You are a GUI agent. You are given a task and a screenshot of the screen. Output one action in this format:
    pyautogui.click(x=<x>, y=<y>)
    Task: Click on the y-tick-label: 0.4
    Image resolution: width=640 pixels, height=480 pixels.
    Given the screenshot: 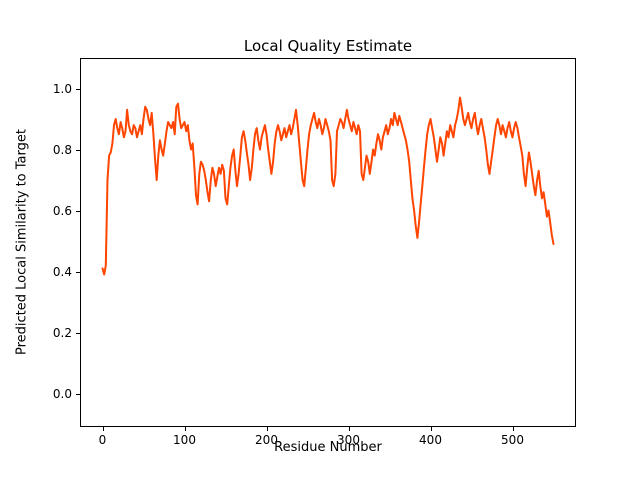 What is the action you would take?
    pyautogui.click(x=62, y=271)
    